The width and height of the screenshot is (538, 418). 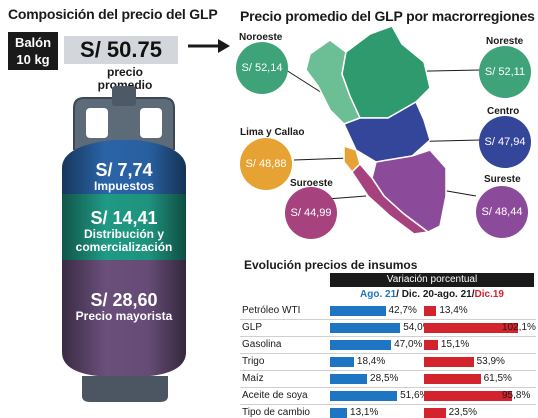 What do you see at coordinates (253, 361) in the screenshot?
I see `row-label: Trigo` at bounding box center [253, 361].